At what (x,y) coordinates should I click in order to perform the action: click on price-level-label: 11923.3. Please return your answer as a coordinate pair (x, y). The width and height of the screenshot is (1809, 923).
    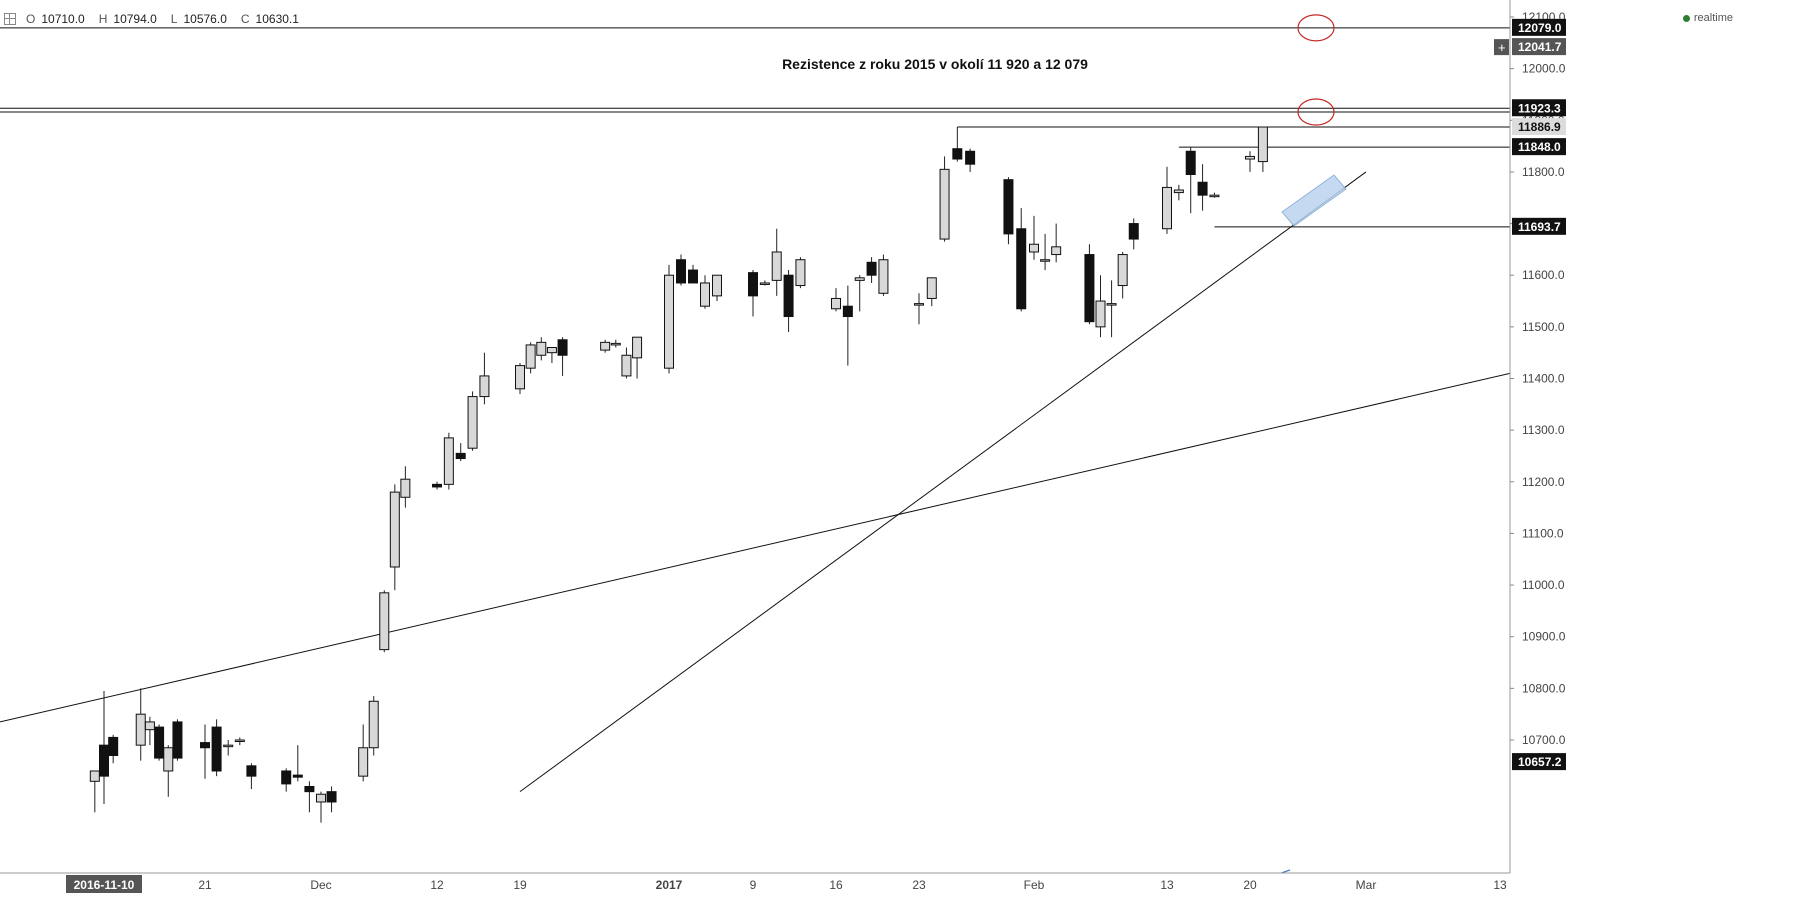
    Looking at the image, I should click on (1539, 108).